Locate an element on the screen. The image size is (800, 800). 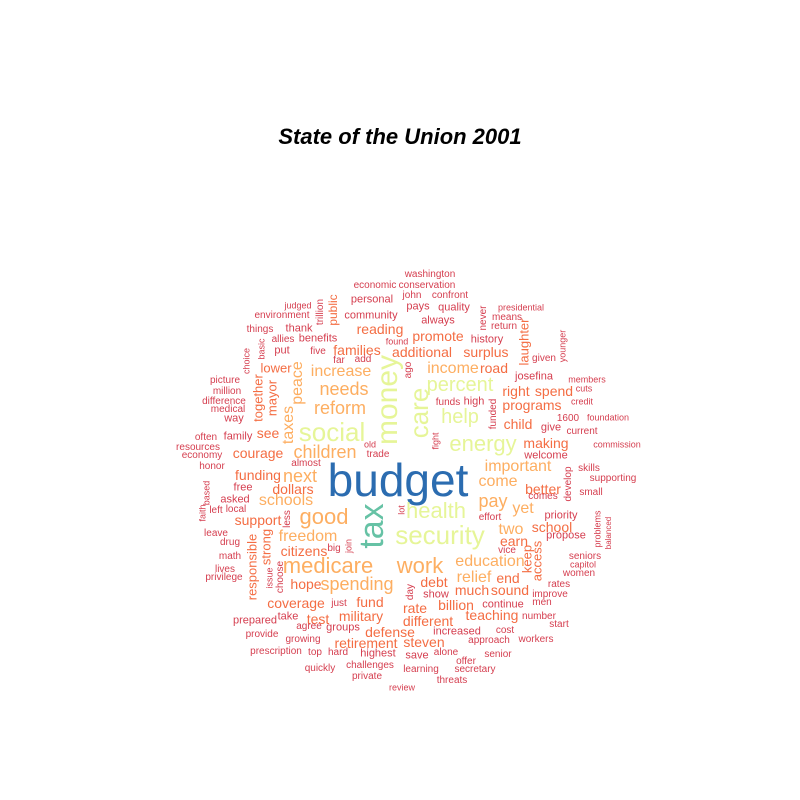
word-free: free is located at coordinates (243, 487).